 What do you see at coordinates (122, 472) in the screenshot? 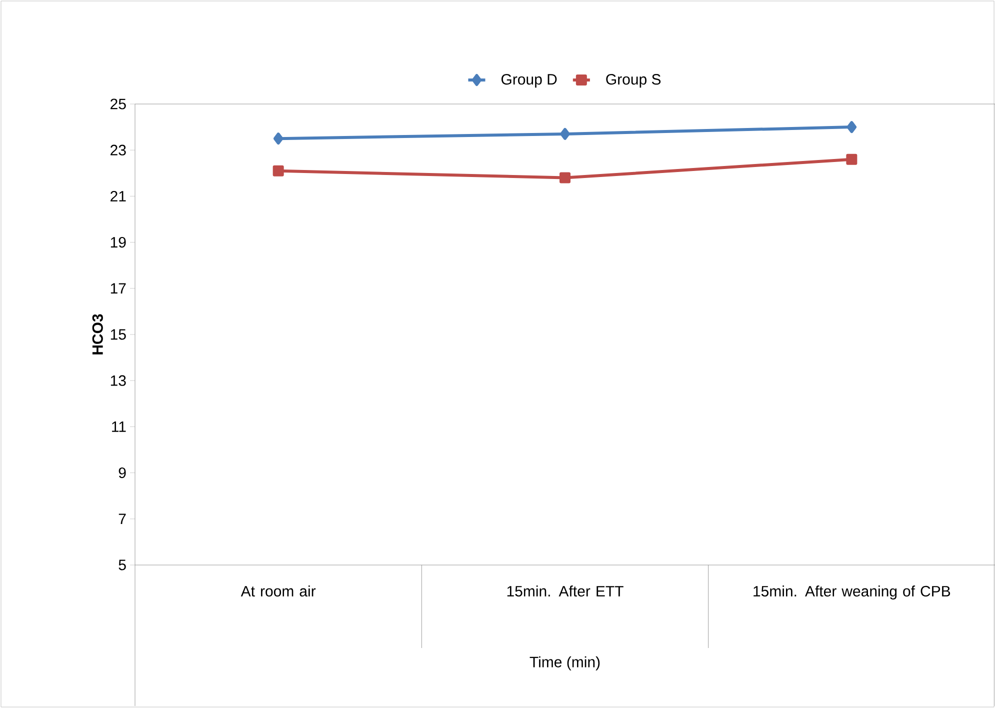
I see `y-tick-label: 9` at bounding box center [122, 472].